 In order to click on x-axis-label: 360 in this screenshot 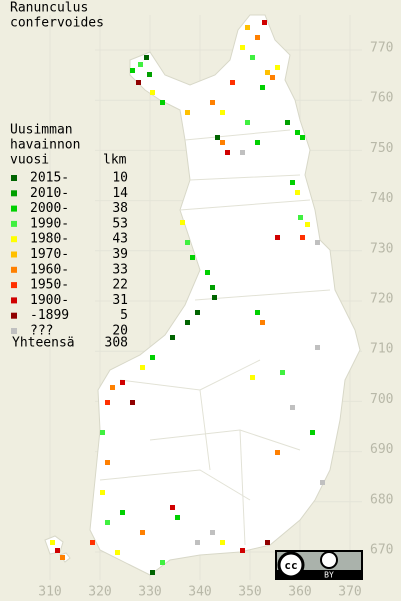, I will do `click(299, 592)`.